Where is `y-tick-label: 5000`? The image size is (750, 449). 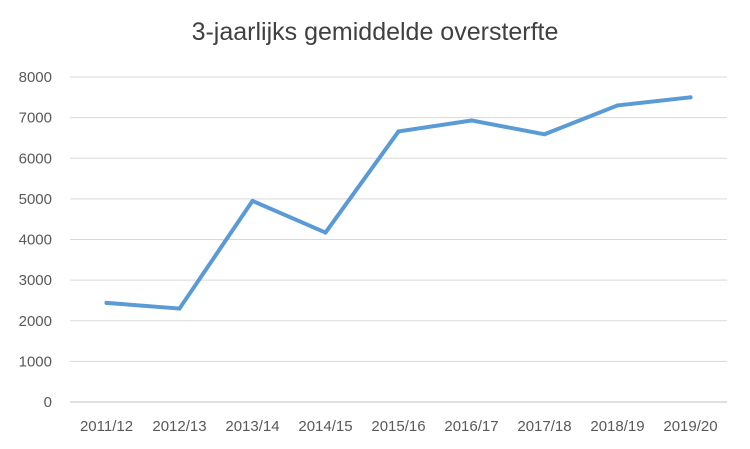 y-tick-label: 5000 is located at coordinates (35, 199).